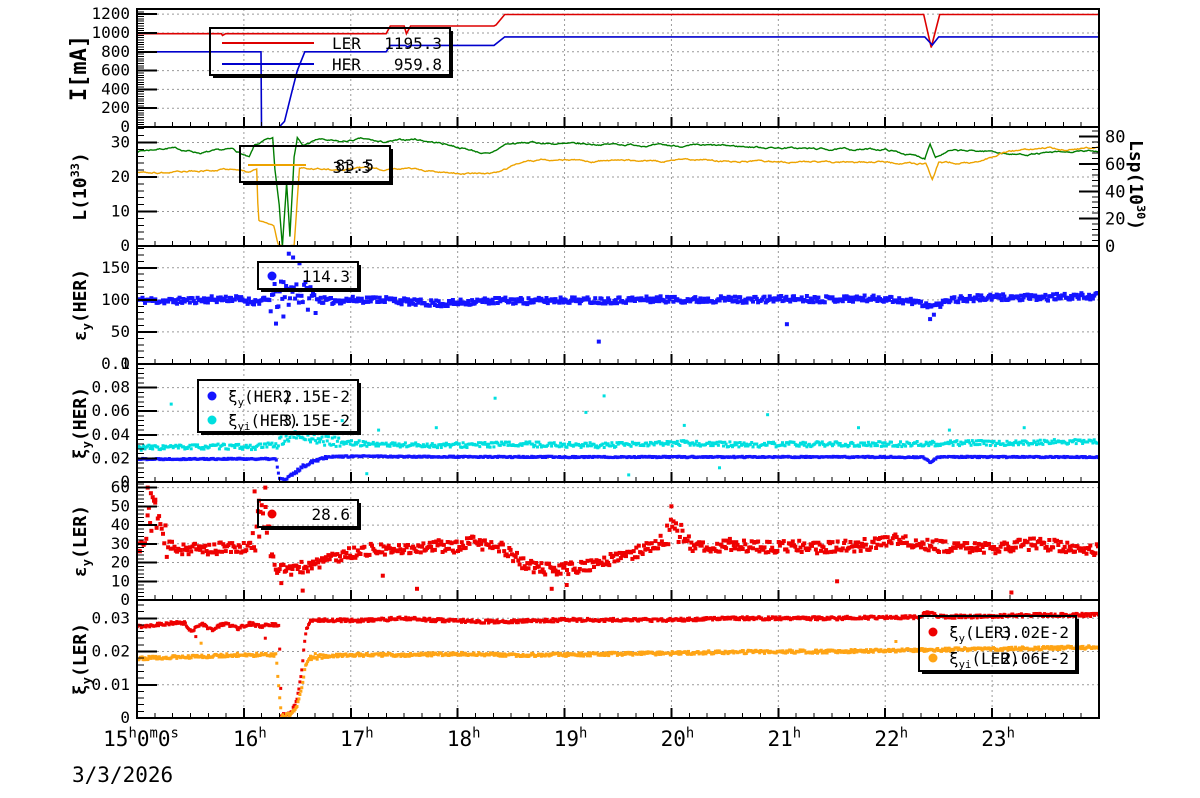  I want to click on legend-value: 3.15E-2, so click(316, 420).